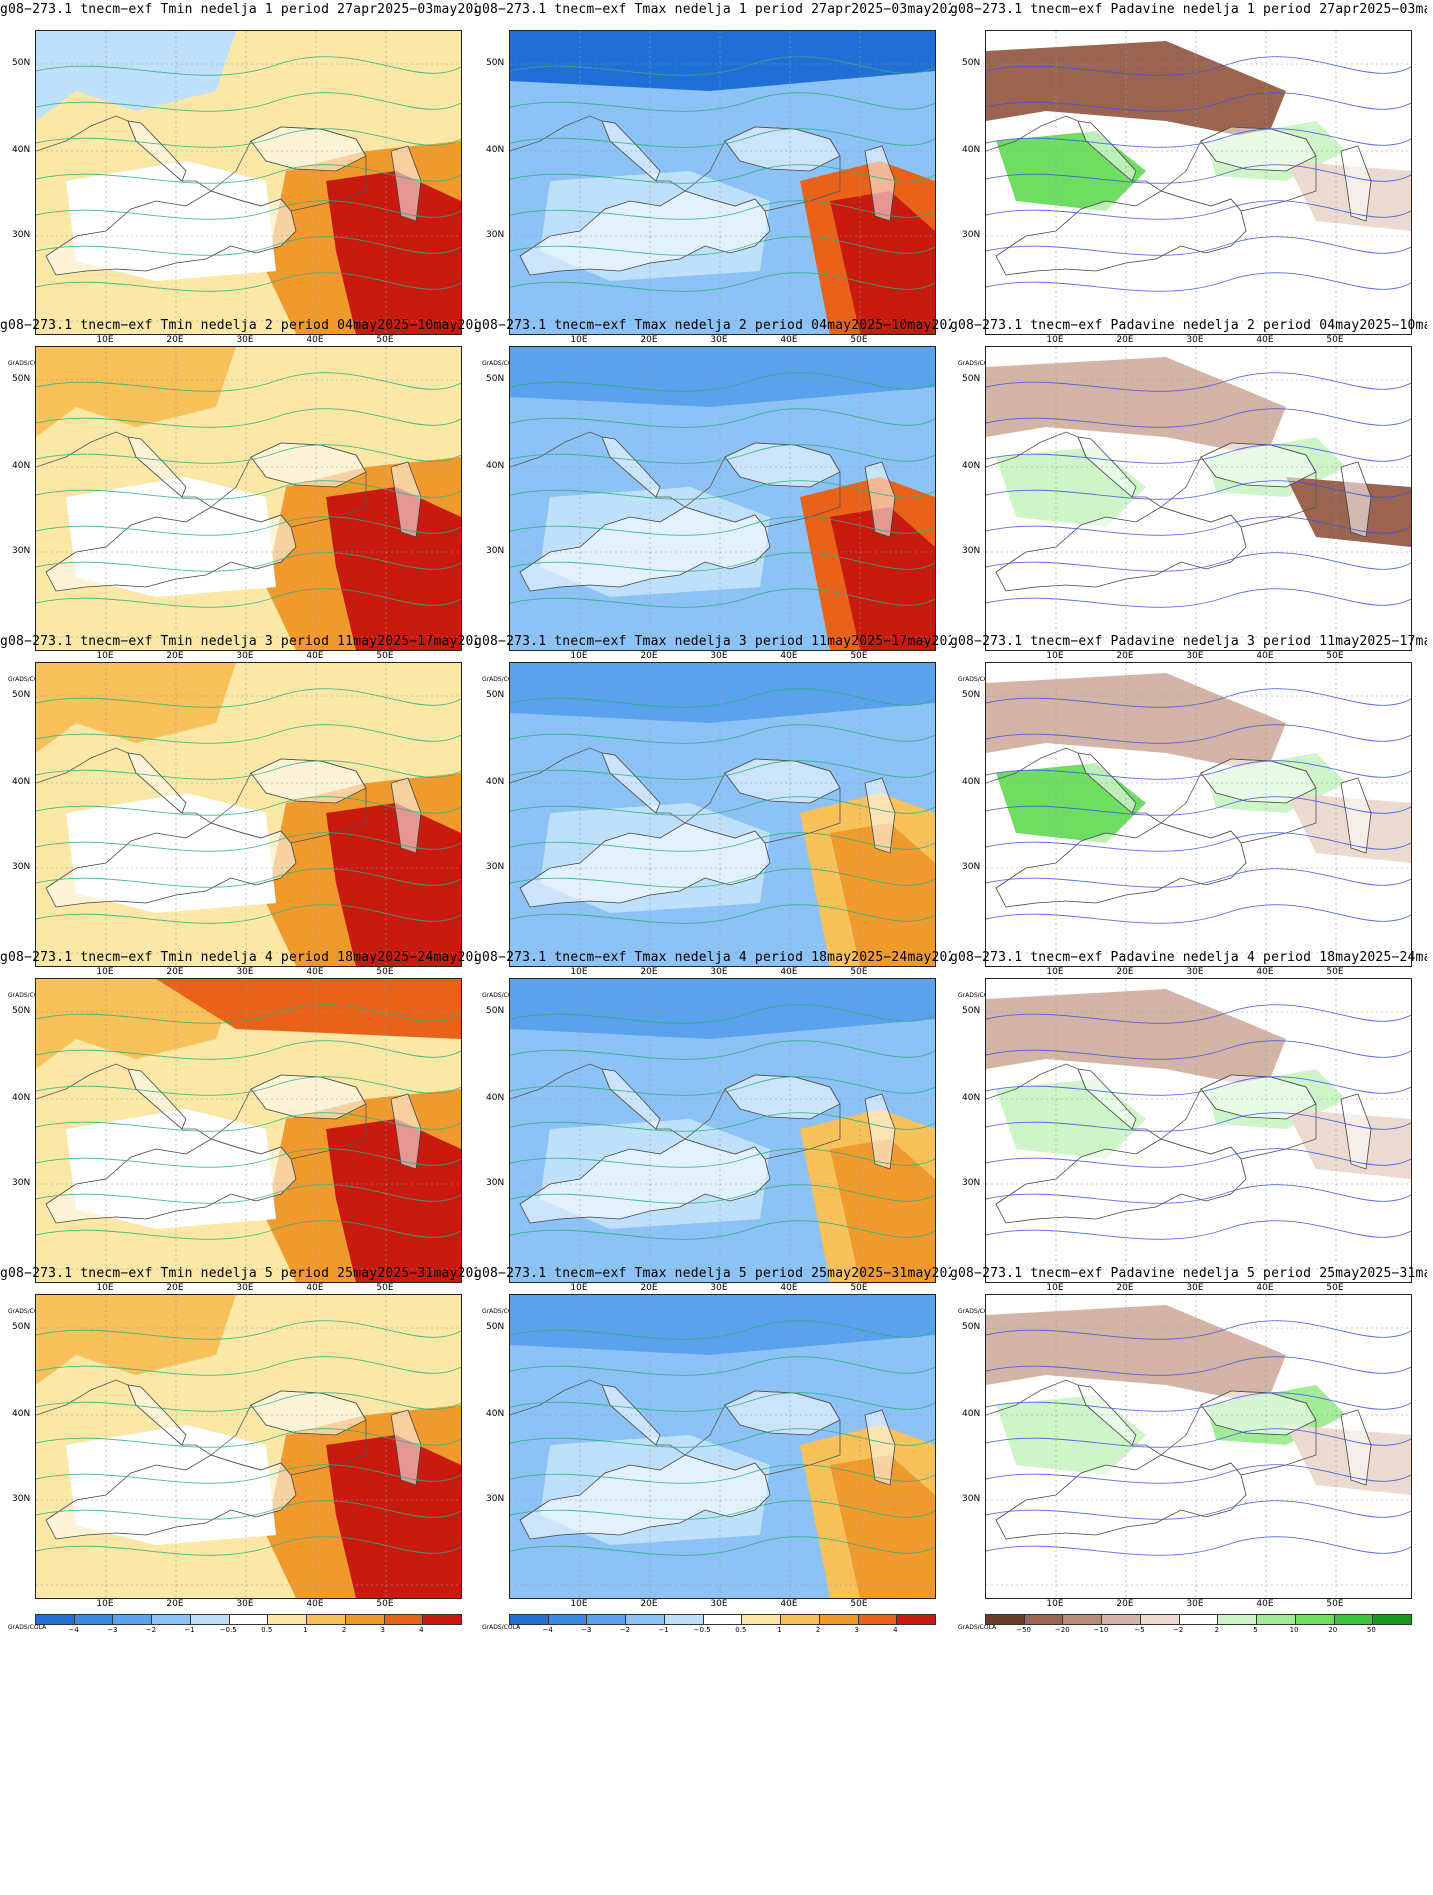 The width and height of the screenshot is (1433, 1895). What do you see at coordinates (895, 1630) in the screenshot?
I see `colorbar-label: 4` at bounding box center [895, 1630].